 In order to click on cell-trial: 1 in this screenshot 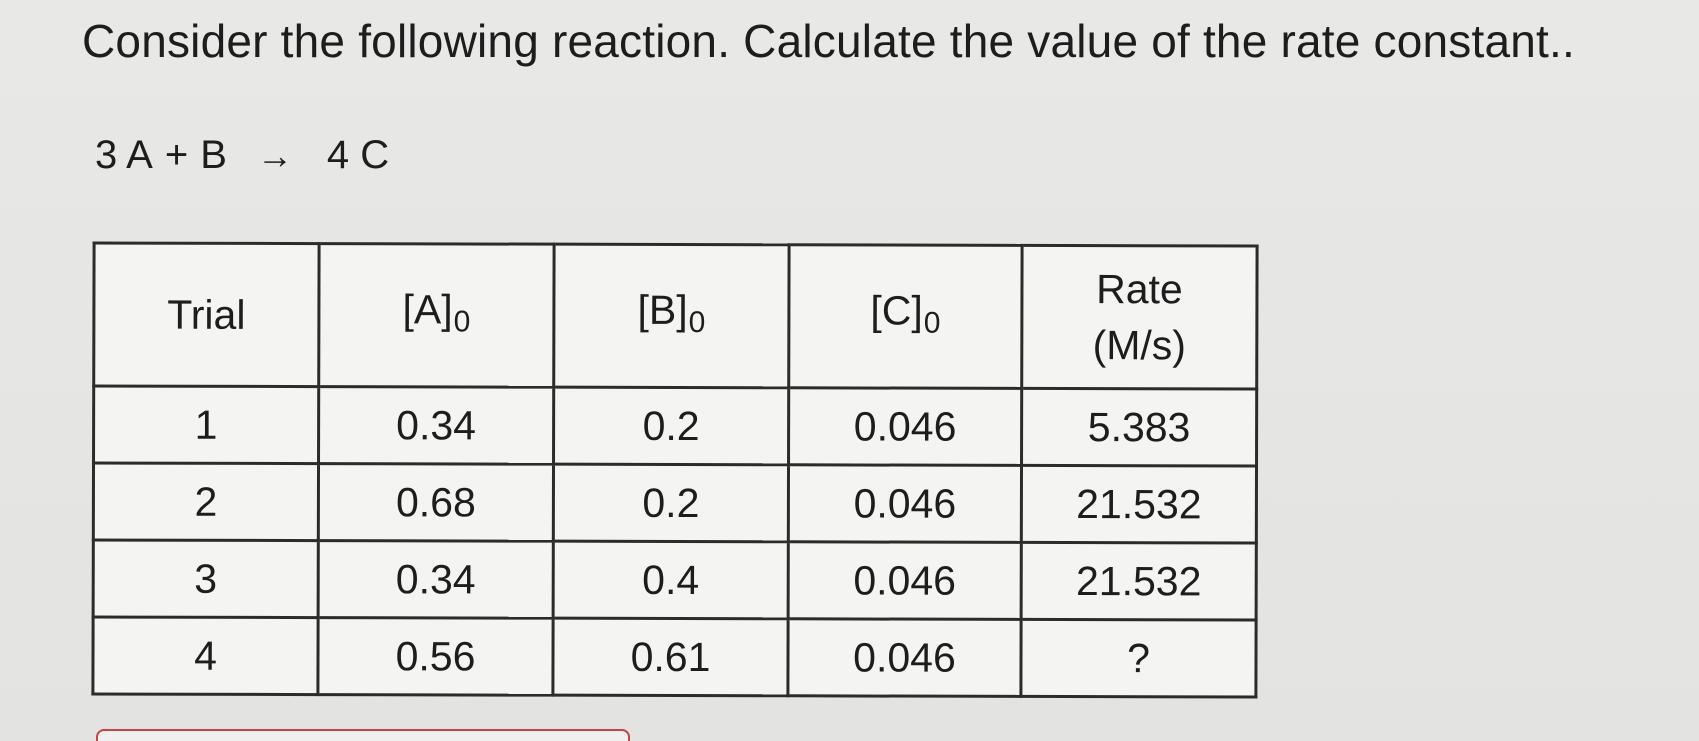, I will do `click(206, 424)`.